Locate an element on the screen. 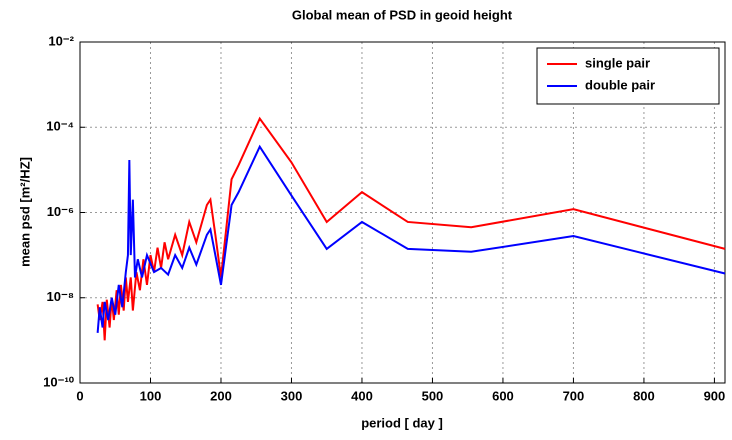  y-axis-label: mean psd [m²/HZ] is located at coordinates (24, 212).